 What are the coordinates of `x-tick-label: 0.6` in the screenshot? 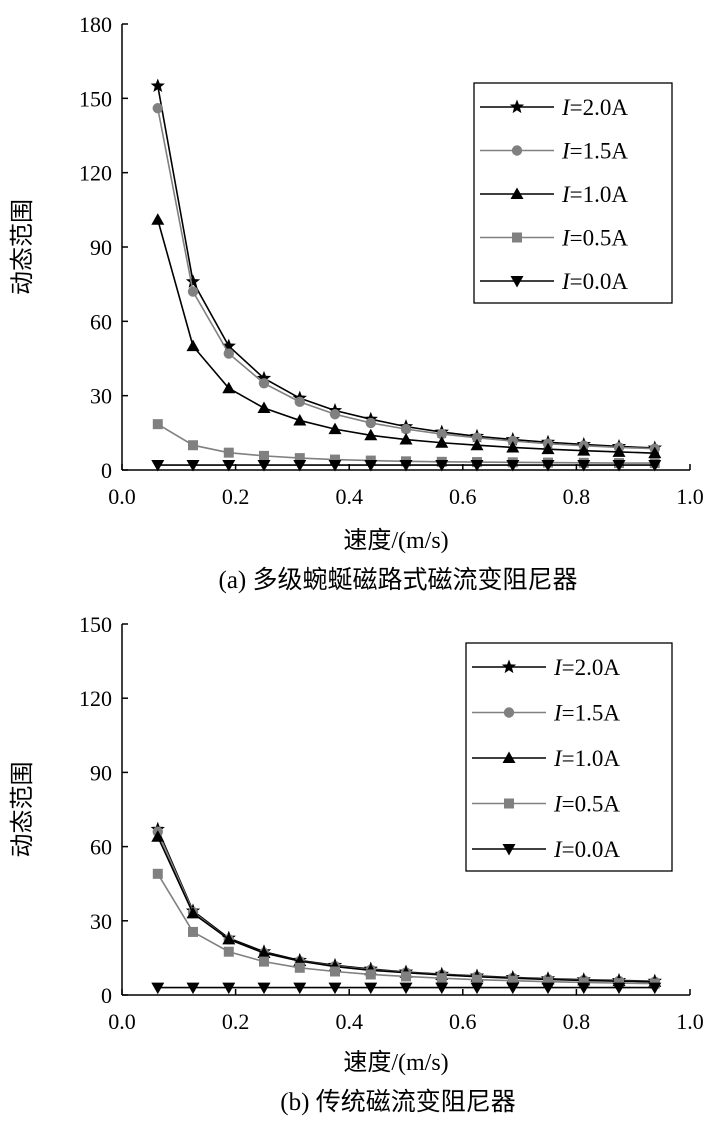 It's located at (463, 1021).